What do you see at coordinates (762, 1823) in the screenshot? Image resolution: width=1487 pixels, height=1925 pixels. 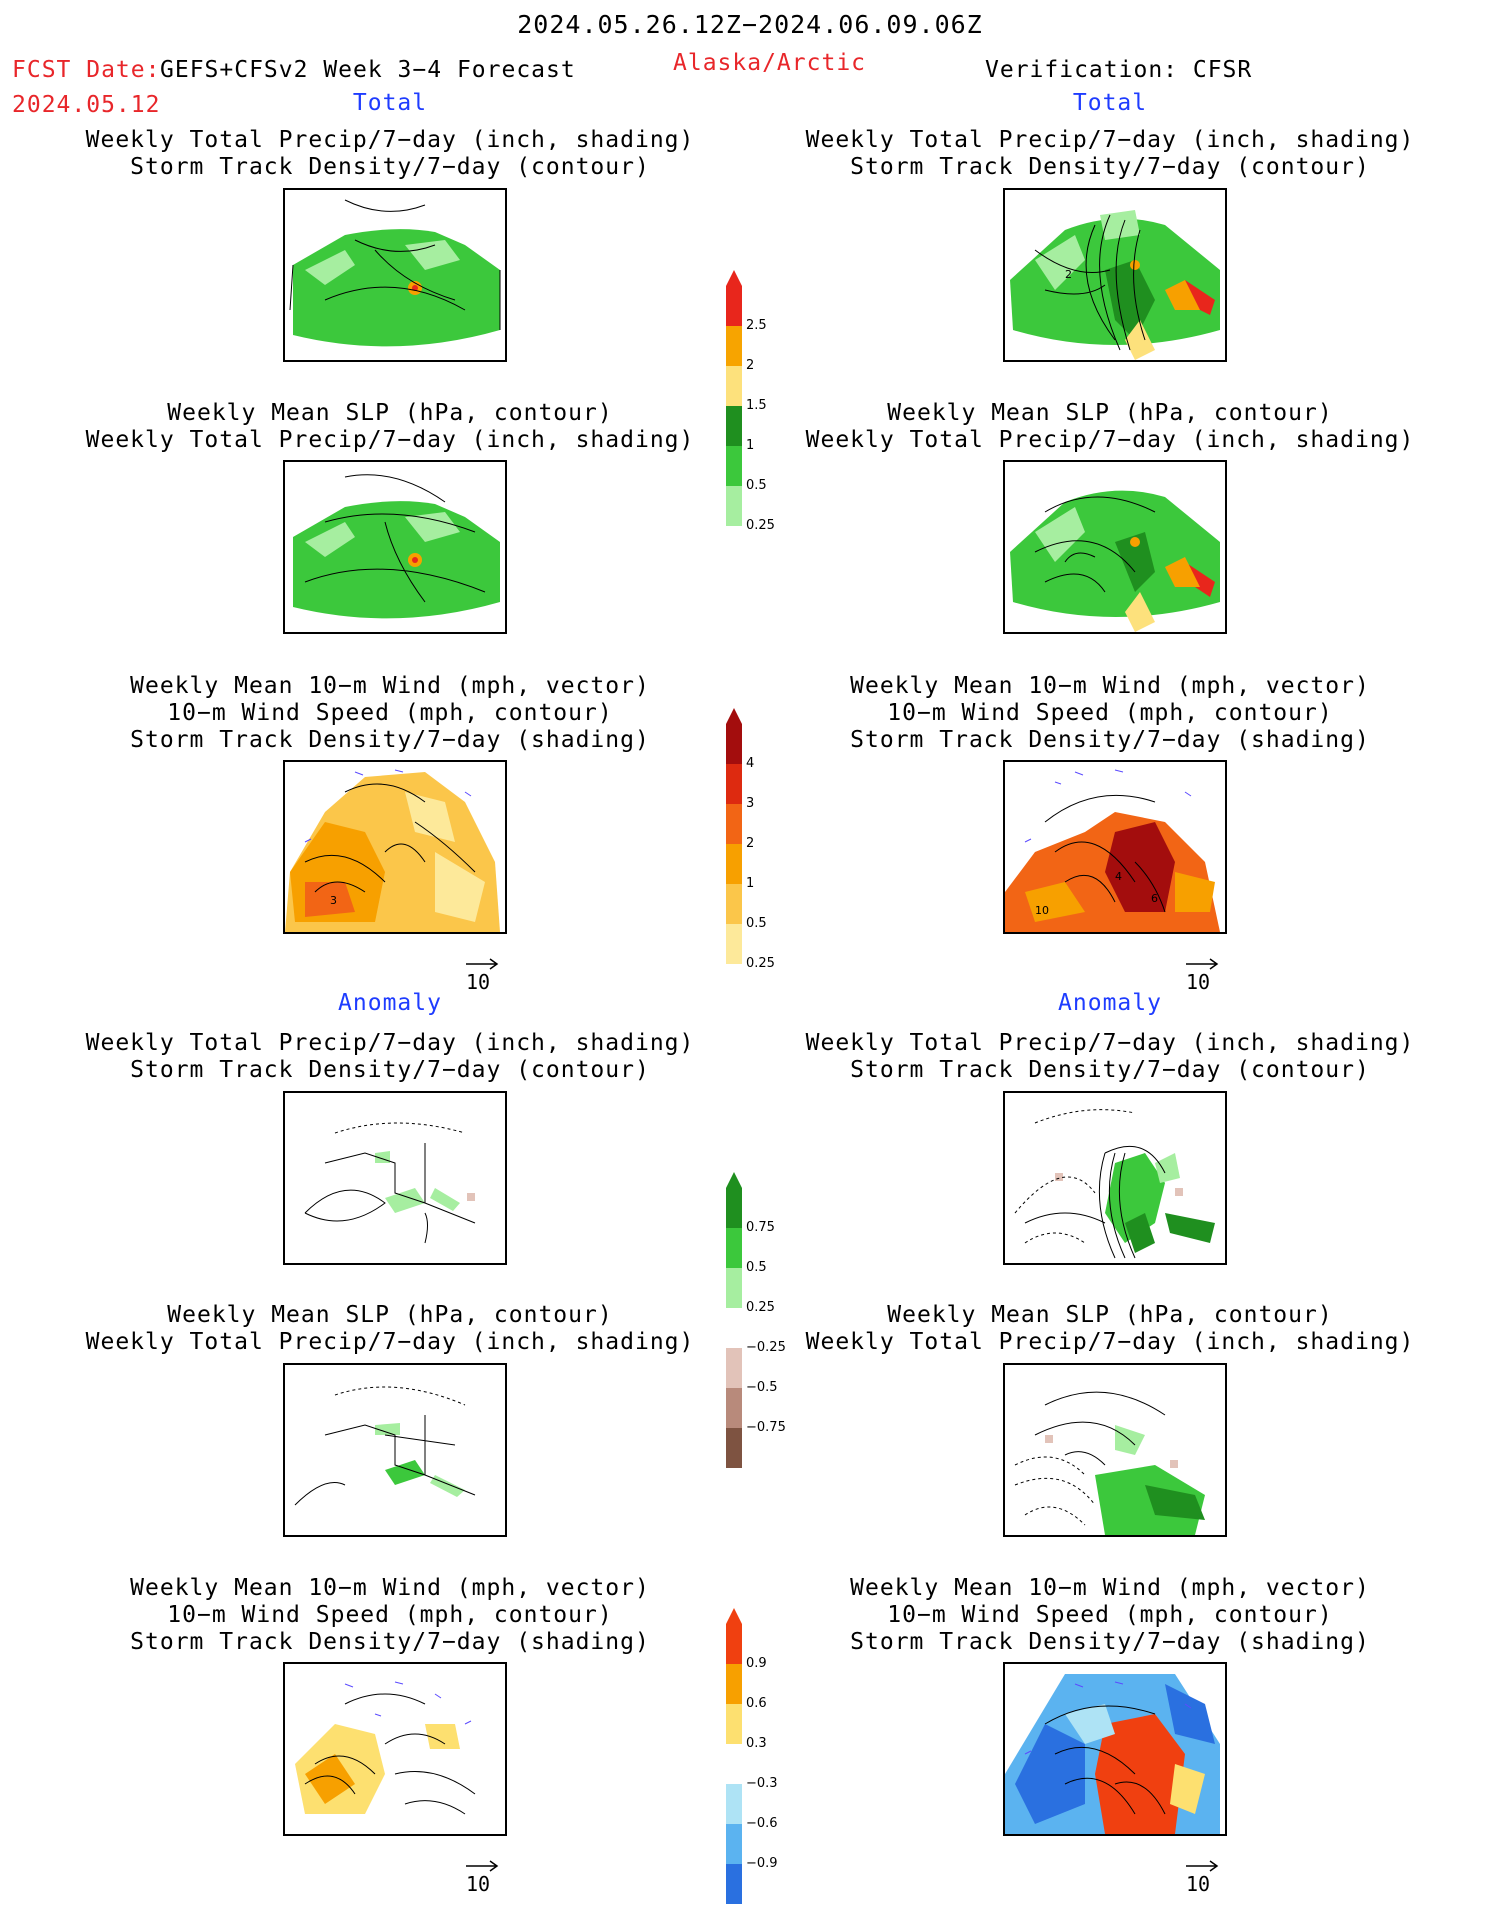 I see `colorbar-tick-label: −0.6` at bounding box center [762, 1823].